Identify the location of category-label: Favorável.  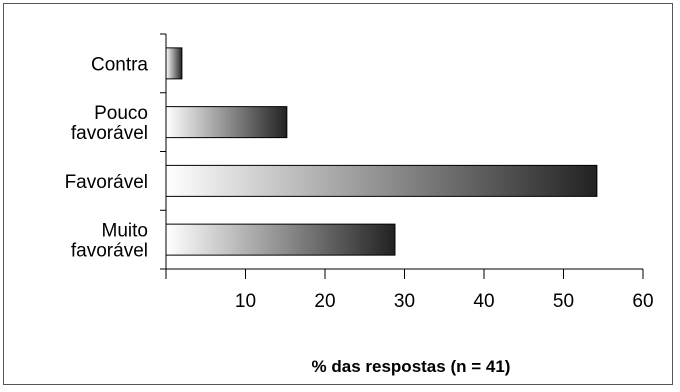
(106, 182).